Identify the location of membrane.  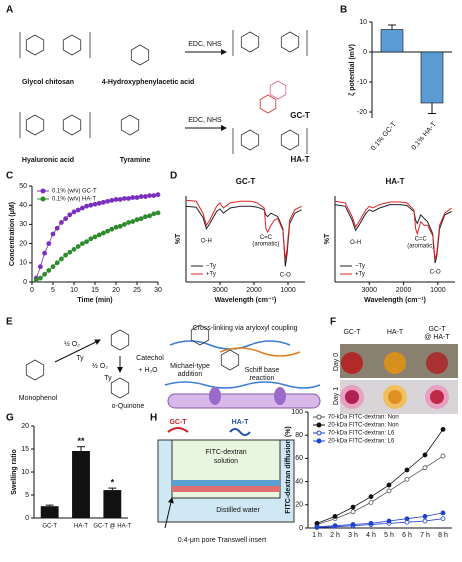
(244, 401).